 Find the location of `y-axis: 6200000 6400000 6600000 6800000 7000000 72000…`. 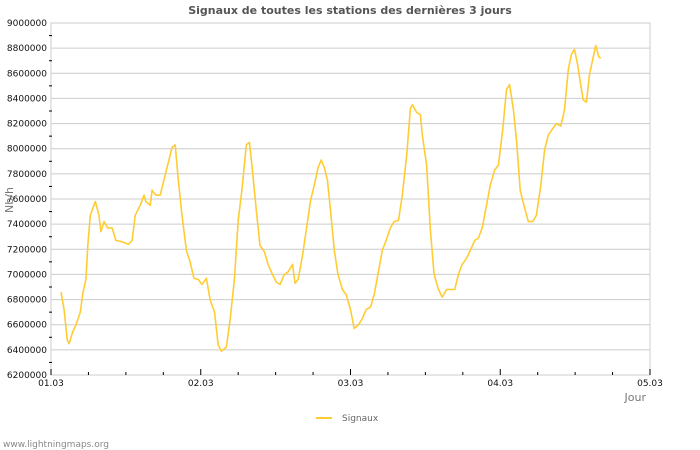

y-axis: 6200000 6400000 6600000 6800000 7000000 72000… is located at coordinates (29, 200).